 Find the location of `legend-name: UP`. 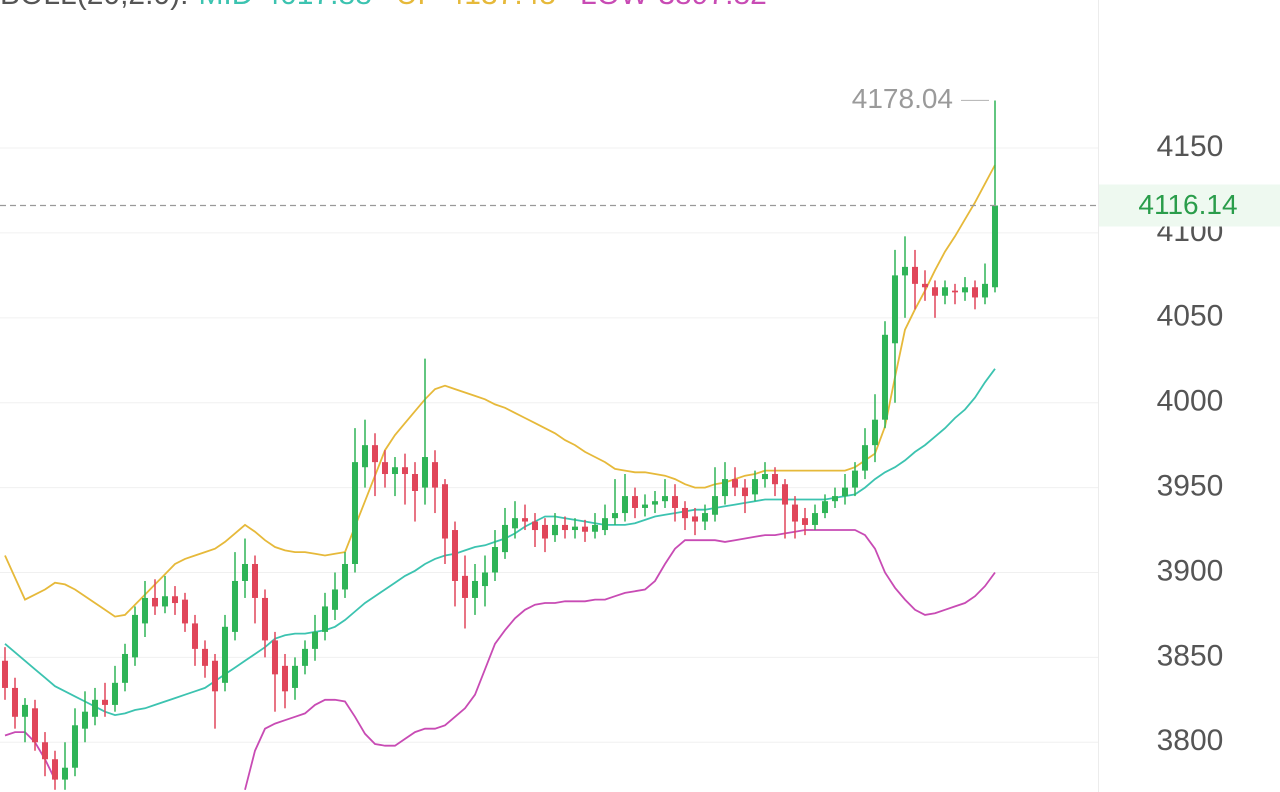

legend-name: UP is located at coordinates (417, 5).